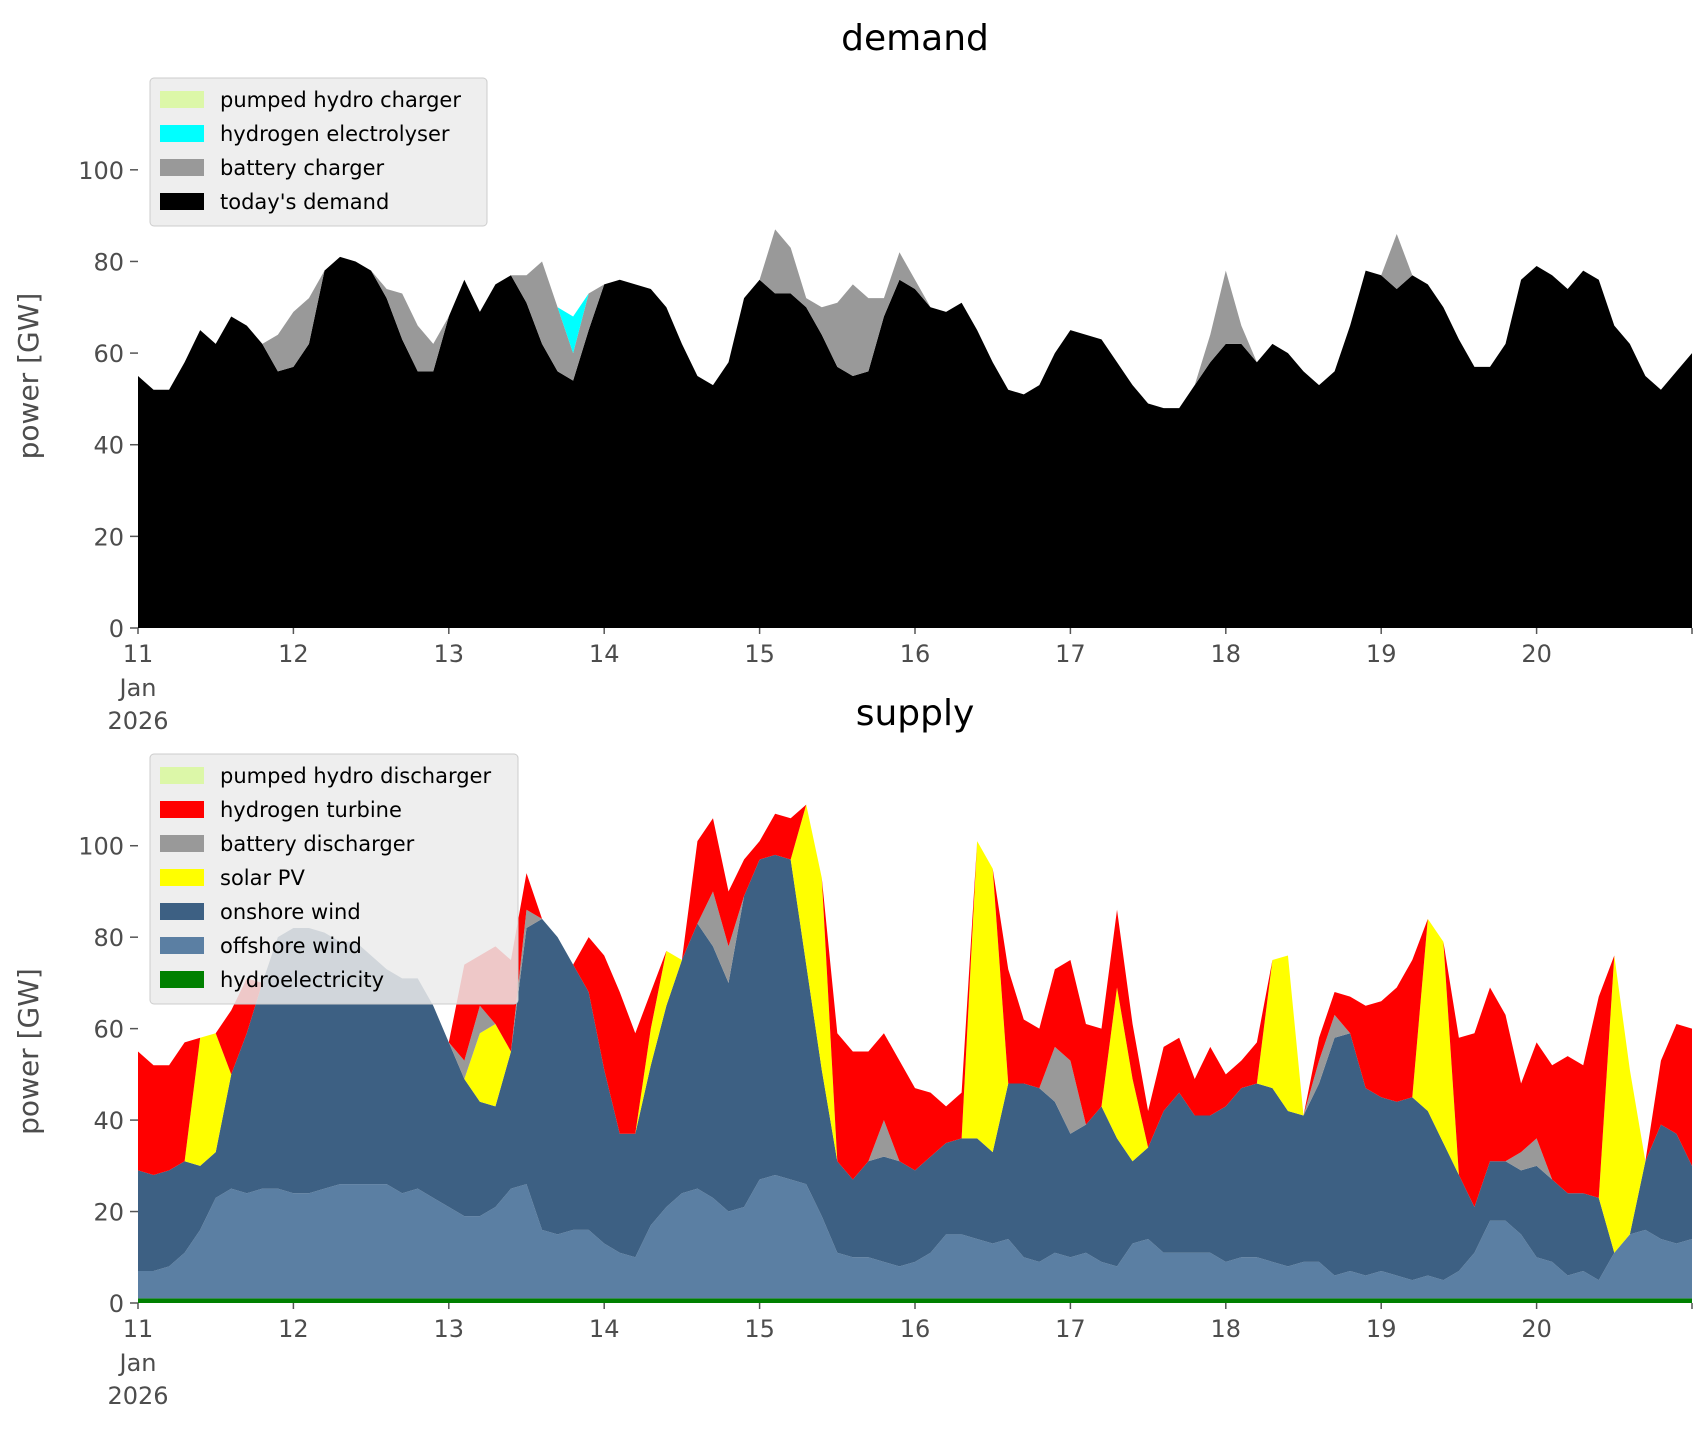 This screenshot has width=1706, height=1431. Describe the element at coordinates (302, 168) in the screenshot. I see `legend-label: battery charger` at that location.